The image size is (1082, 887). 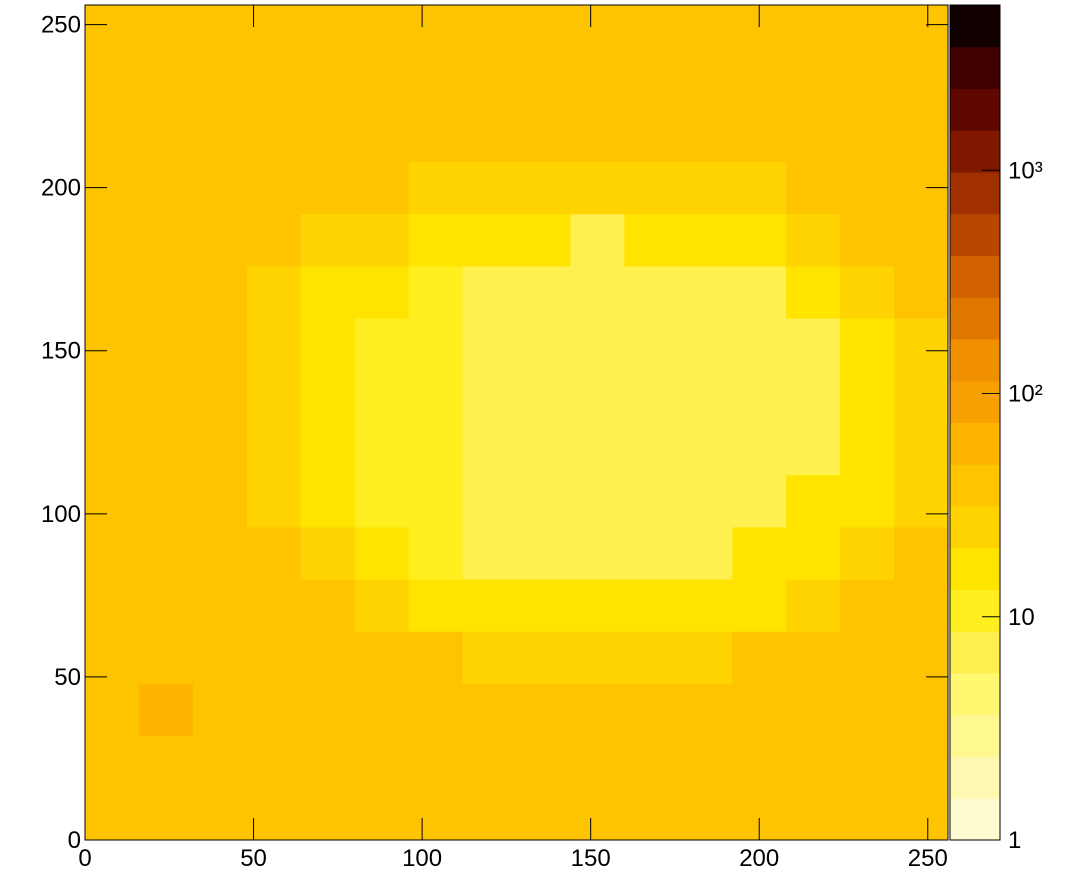 I want to click on z-tick-label: 1, so click(x=1014, y=840).